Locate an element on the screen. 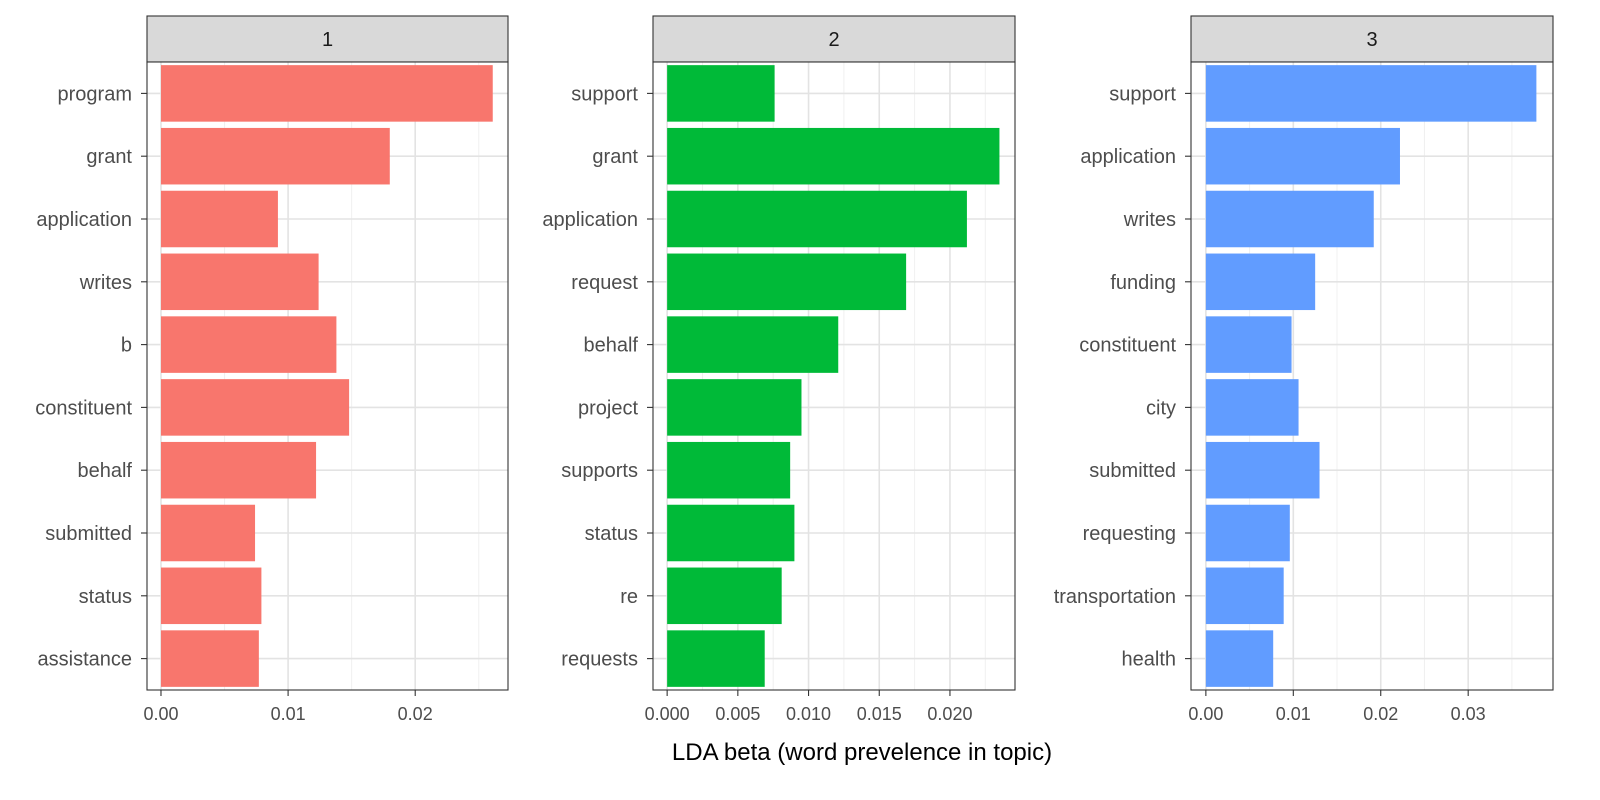 The height and width of the screenshot is (800, 1600). bar-health is located at coordinates (1239, 658).